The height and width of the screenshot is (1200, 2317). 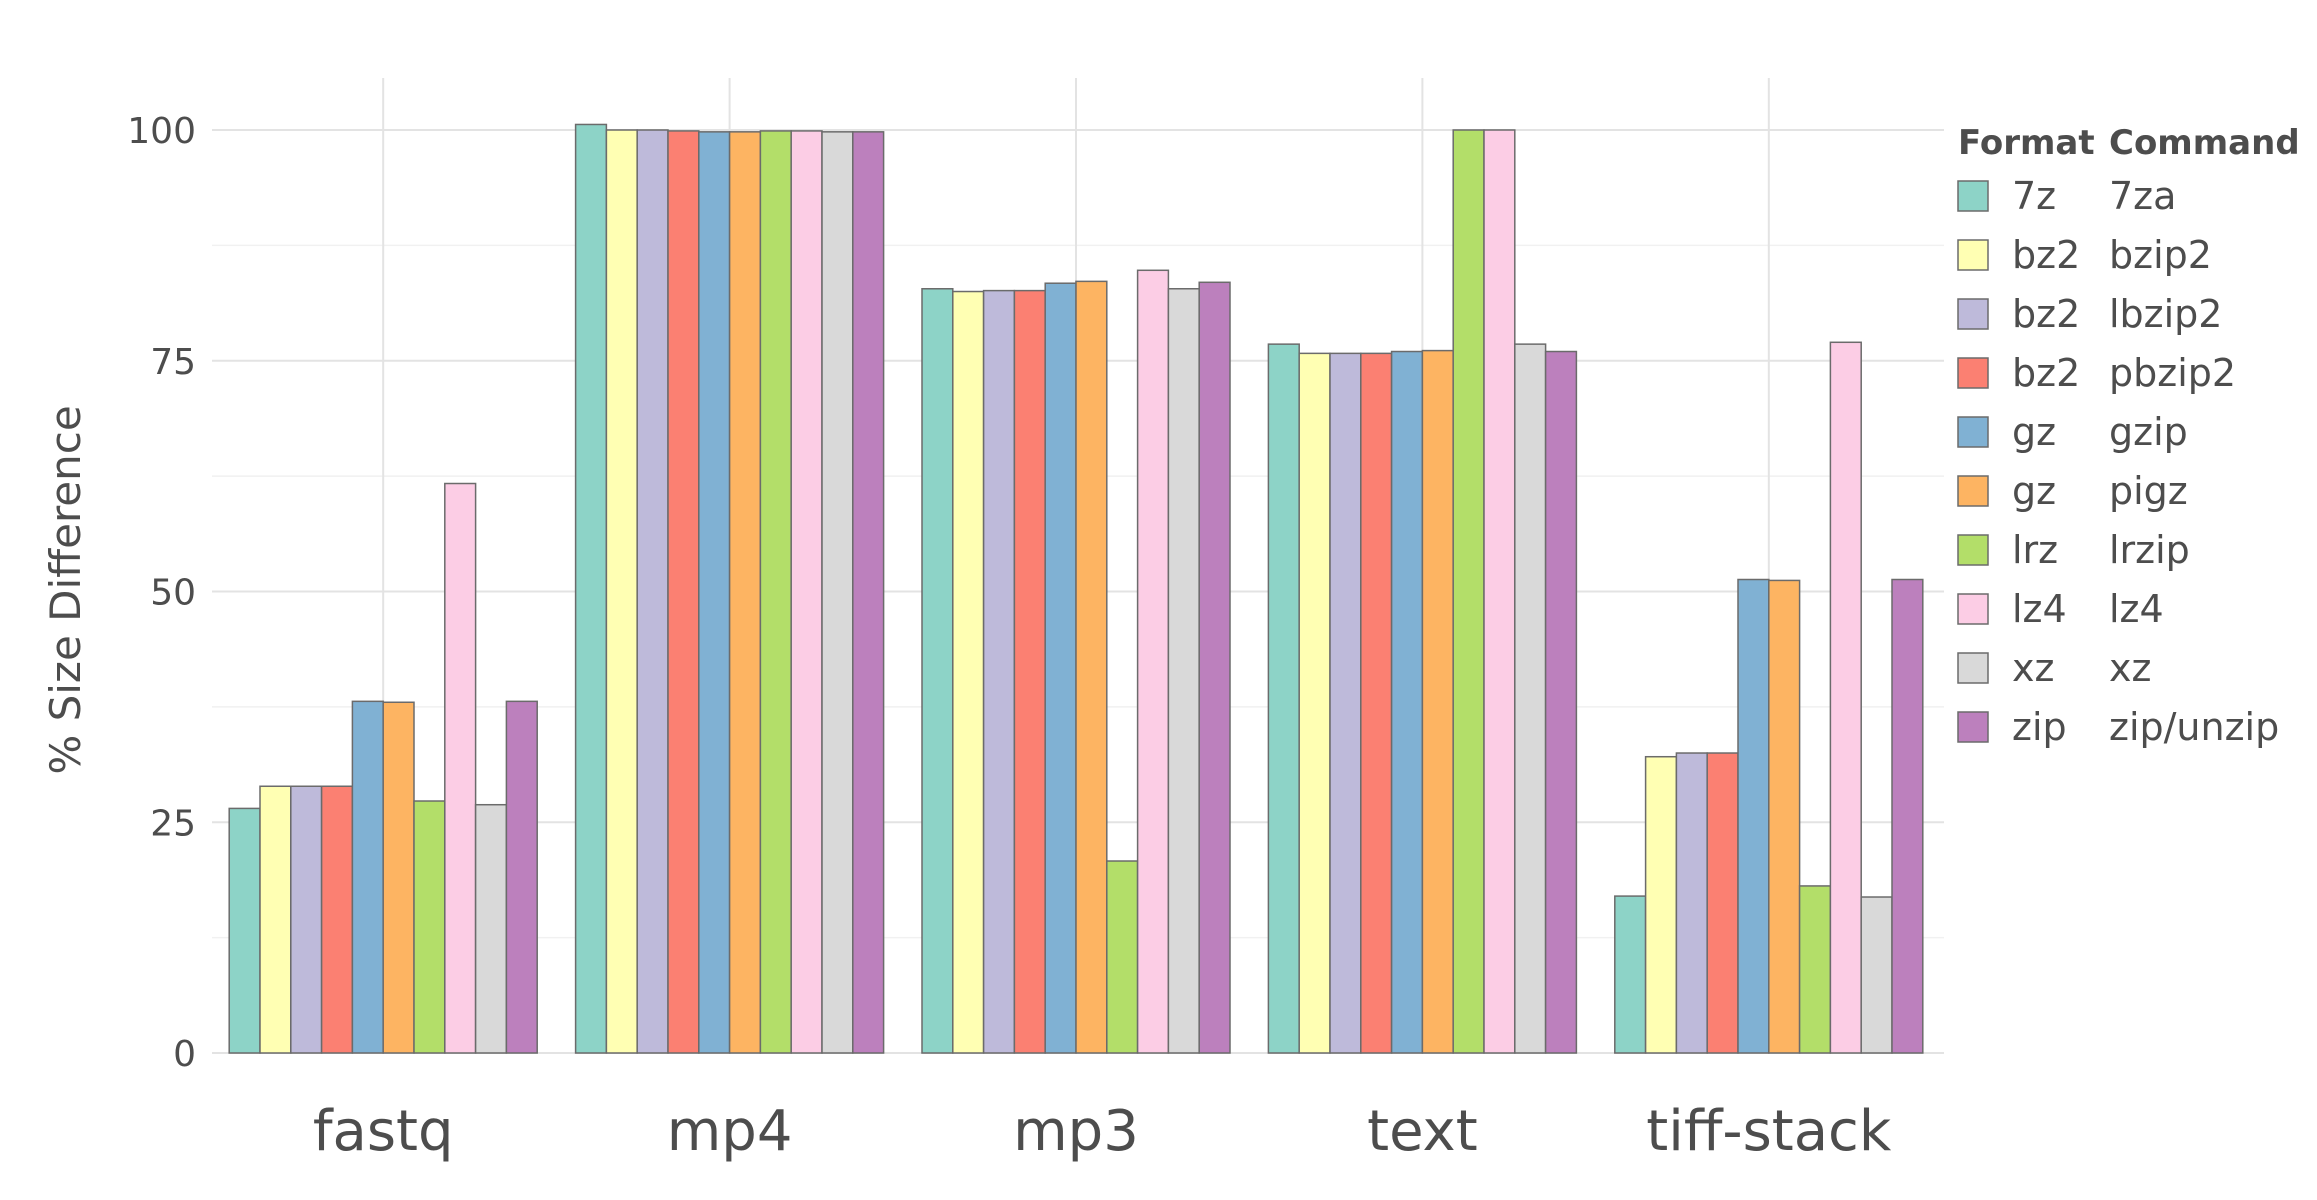 What do you see at coordinates (1283, 698) in the screenshot?
I see `bar-text-7za` at bounding box center [1283, 698].